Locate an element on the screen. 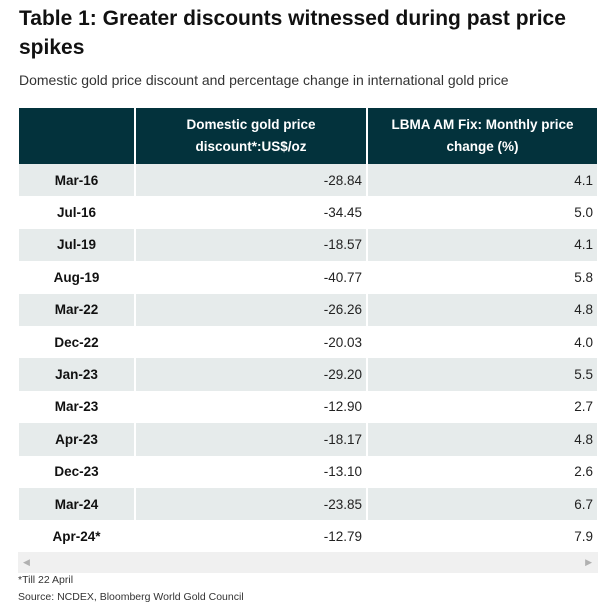  table-row: Jan-23 -29.20 5.5 is located at coordinates (308, 374).